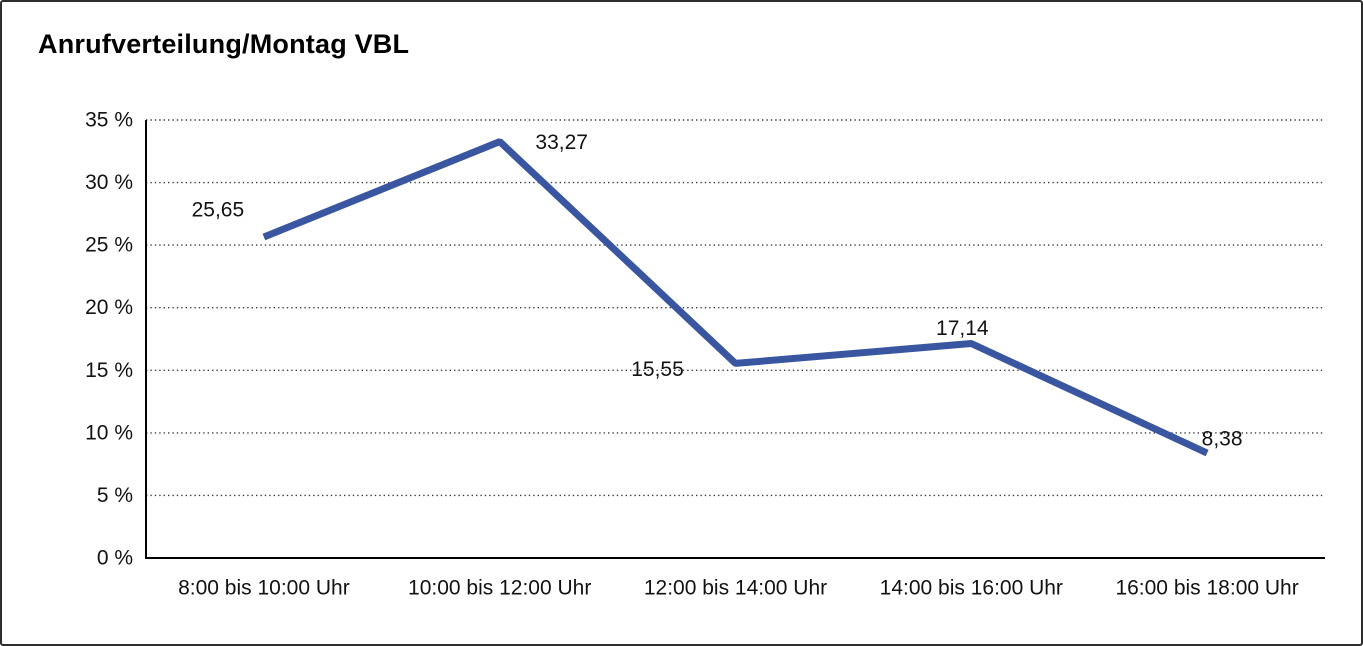  What do you see at coordinates (218, 210) in the screenshot?
I see `data-point-label: 25,65` at bounding box center [218, 210].